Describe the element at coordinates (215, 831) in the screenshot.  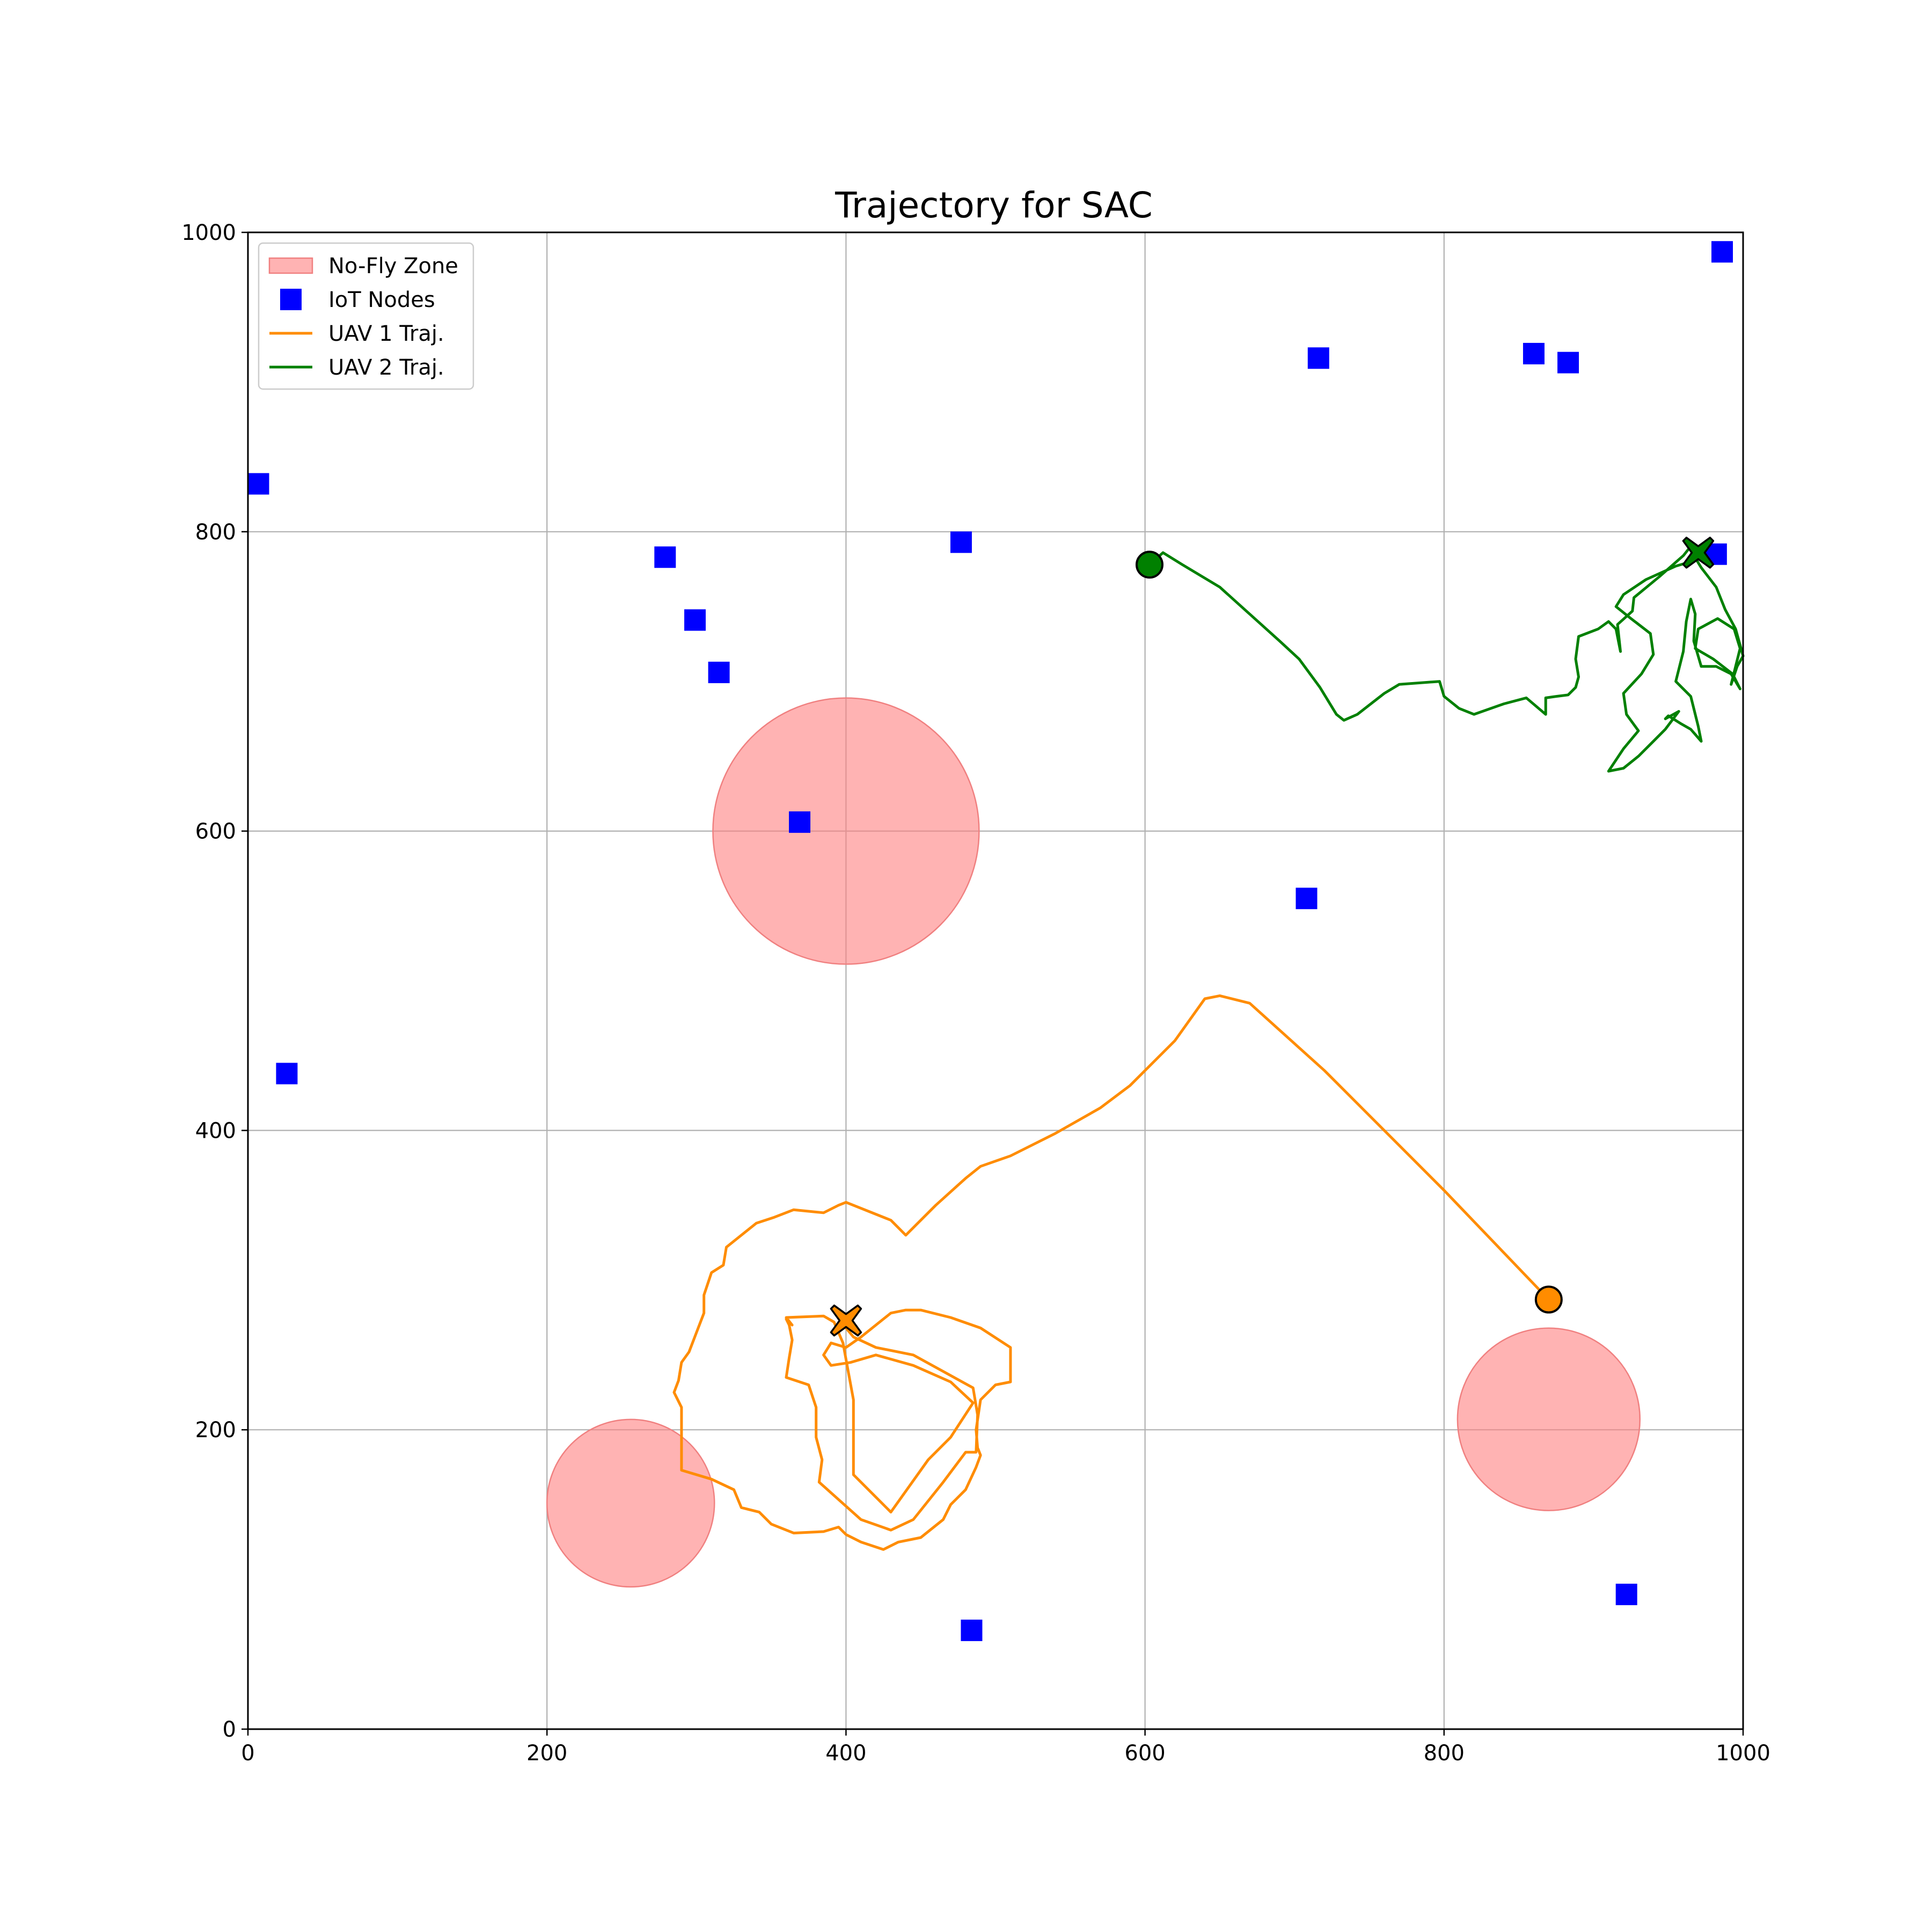
I see `y-tick-label: 600` at that location.